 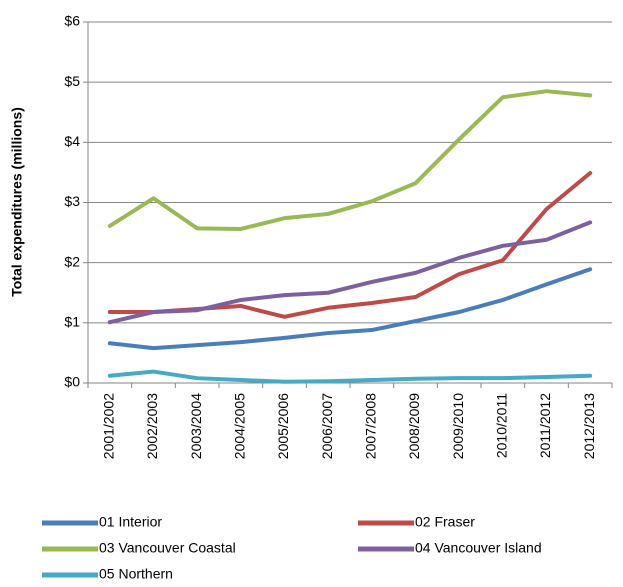 What do you see at coordinates (136, 574) in the screenshot?
I see `legend-label: 05 Northern` at bounding box center [136, 574].